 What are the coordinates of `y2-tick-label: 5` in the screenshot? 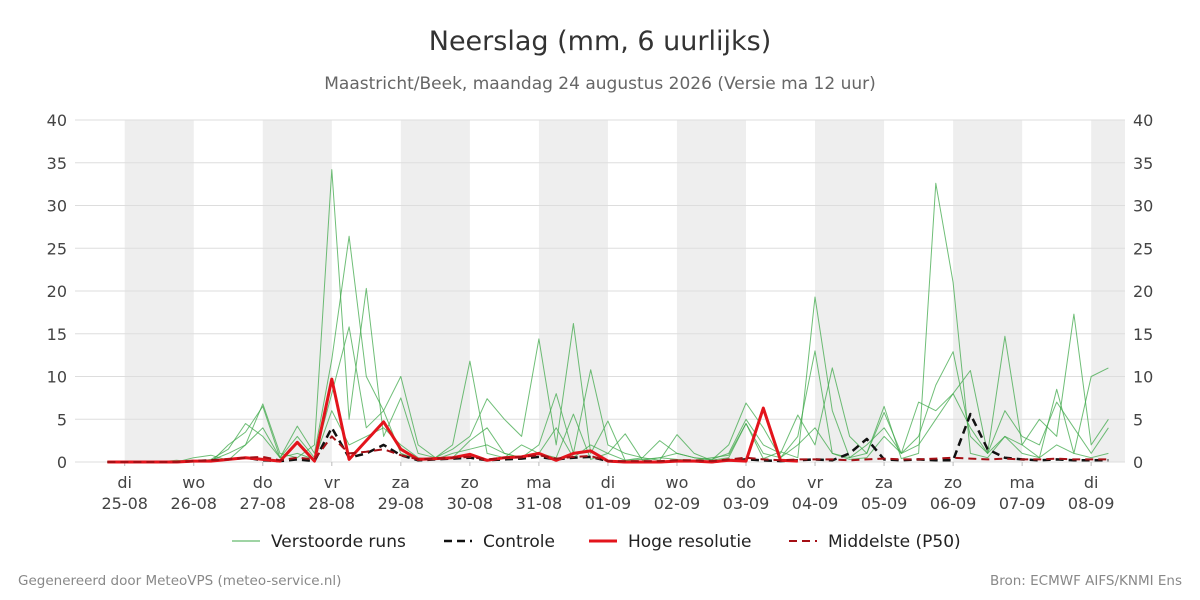 It's located at (1138, 419).